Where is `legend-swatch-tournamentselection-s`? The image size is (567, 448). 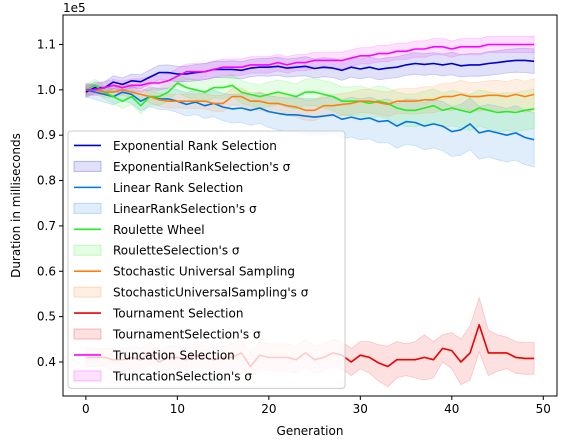
legend-swatch-tournamentselection-s is located at coordinates (87, 334).